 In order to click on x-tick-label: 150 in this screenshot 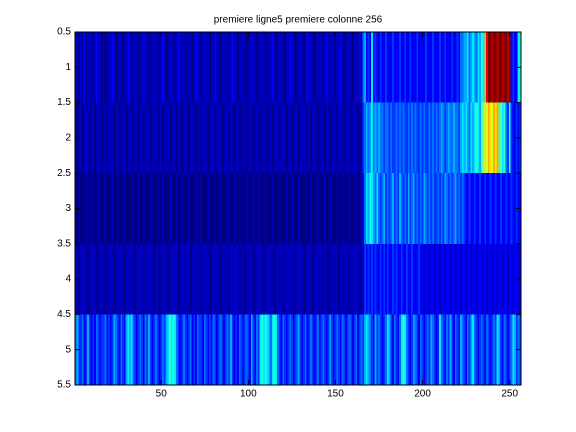, I will do `click(335, 394)`.